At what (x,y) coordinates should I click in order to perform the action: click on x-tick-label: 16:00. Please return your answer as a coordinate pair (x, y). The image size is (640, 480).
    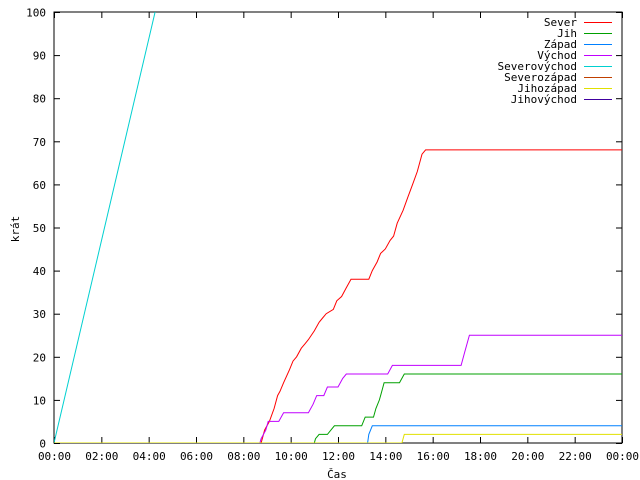
    Looking at the image, I should click on (433, 456).